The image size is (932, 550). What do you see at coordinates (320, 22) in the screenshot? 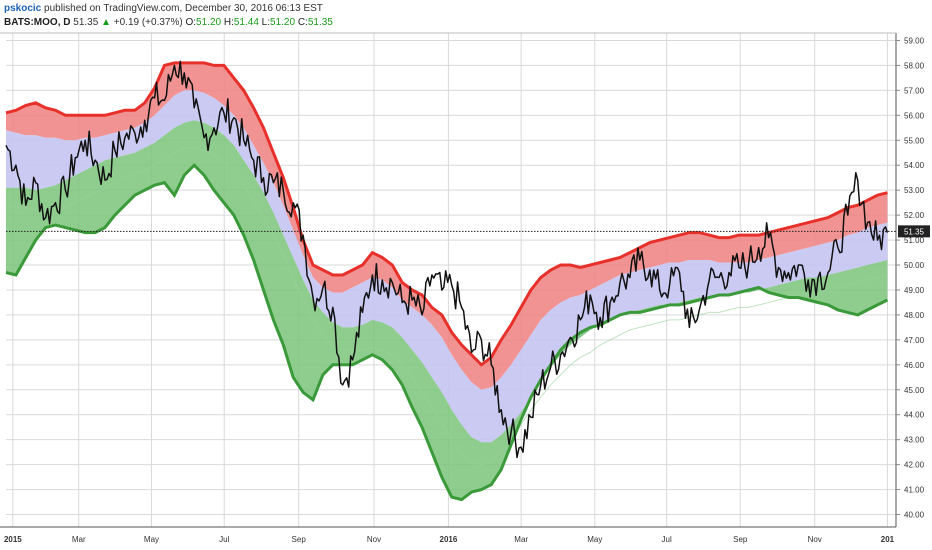
I see `close-value: 51.35` at bounding box center [320, 22].